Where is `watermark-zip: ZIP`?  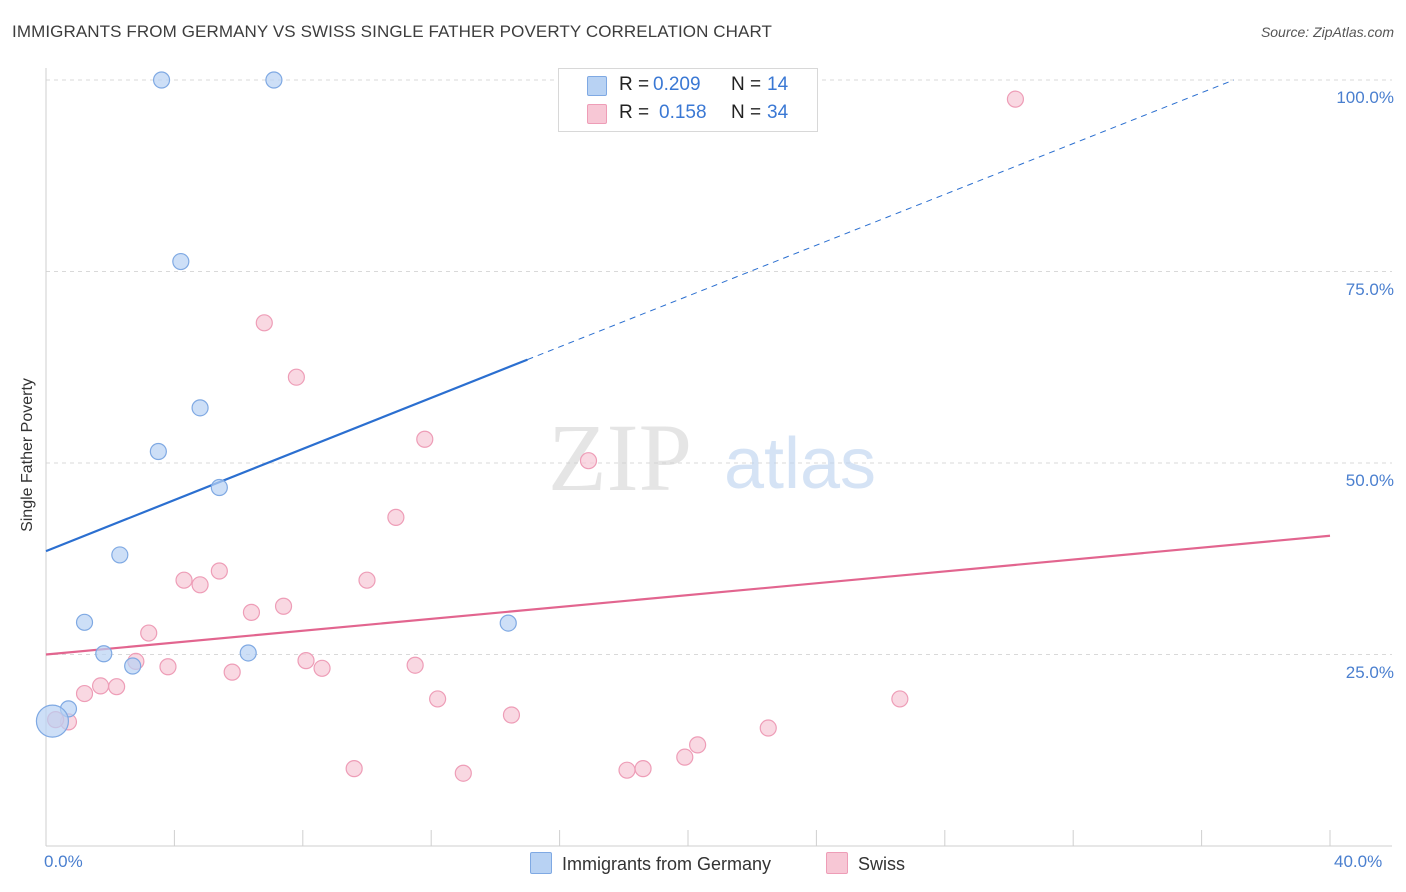 watermark-zip: ZIP is located at coordinates (620, 457).